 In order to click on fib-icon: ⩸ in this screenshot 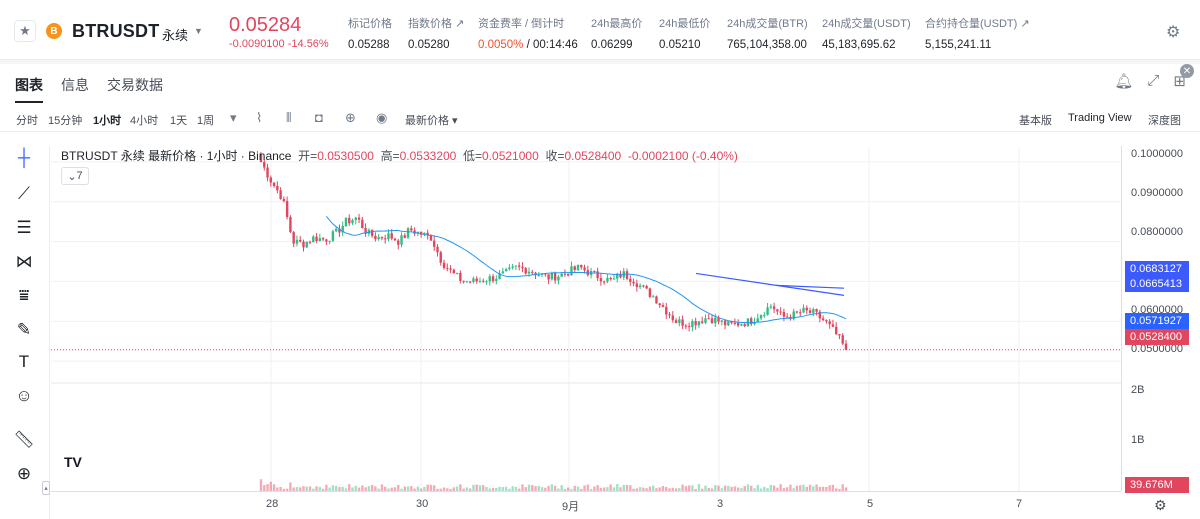, I will do `click(24, 295)`.